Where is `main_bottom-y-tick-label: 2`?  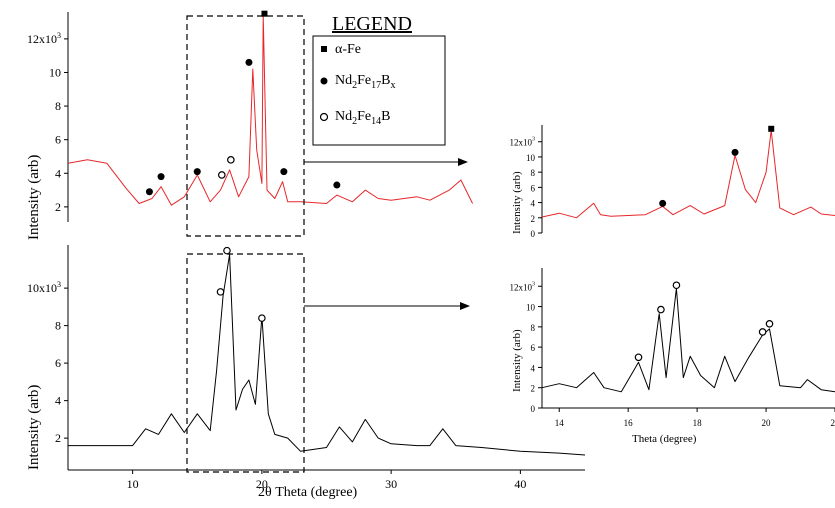 main_bottom-y-tick-label: 2 is located at coordinates (58, 438).